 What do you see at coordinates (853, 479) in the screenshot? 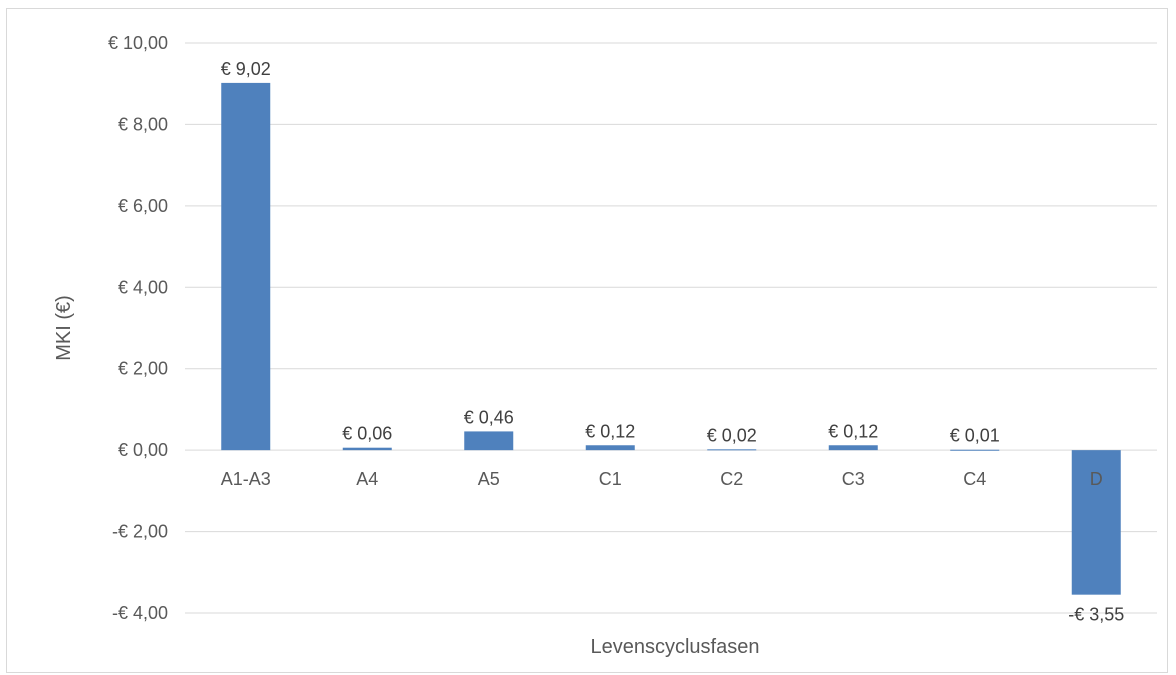
I see `category-label: C3` at bounding box center [853, 479].